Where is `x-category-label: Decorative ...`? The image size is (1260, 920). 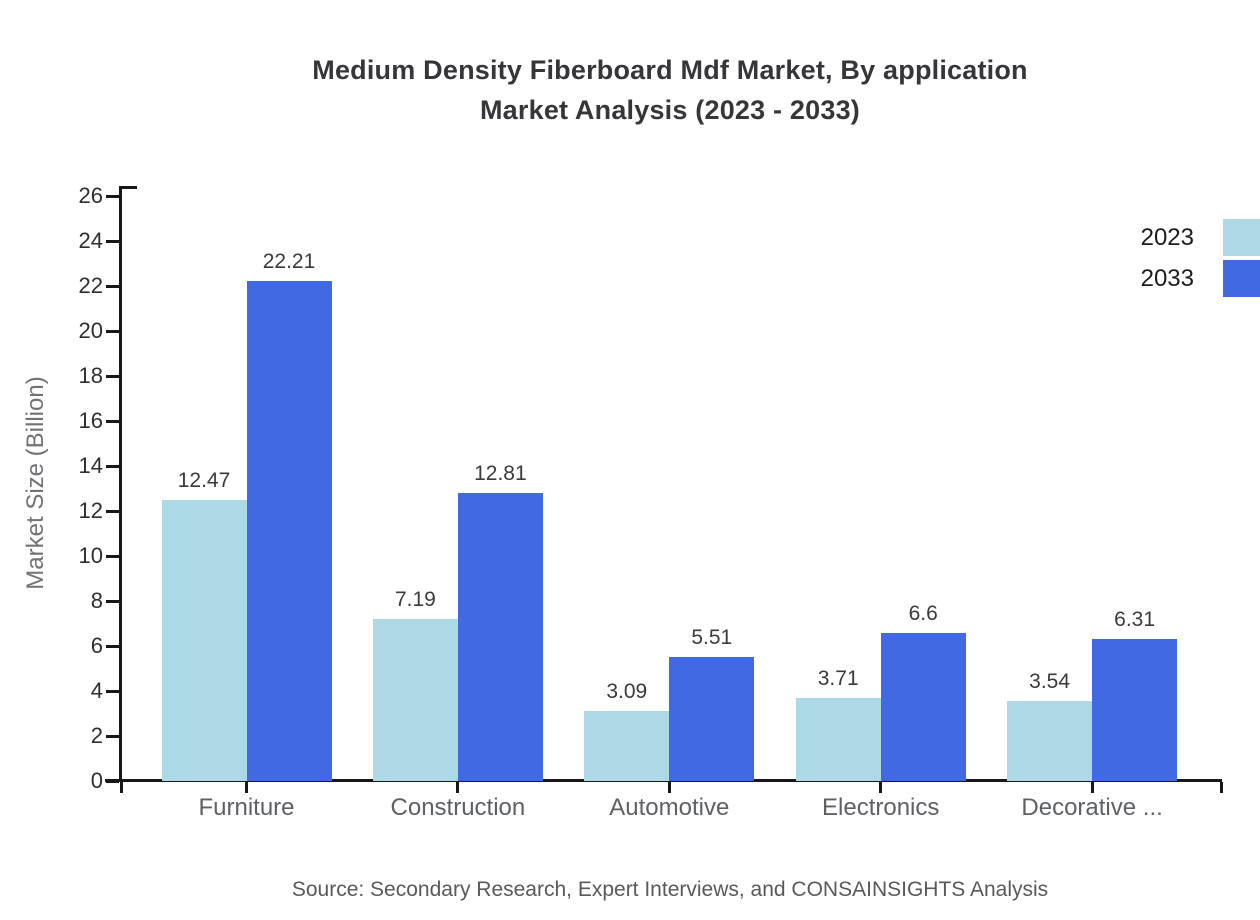 x-category-label: Decorative ... is located at coordinates (1092, 807).